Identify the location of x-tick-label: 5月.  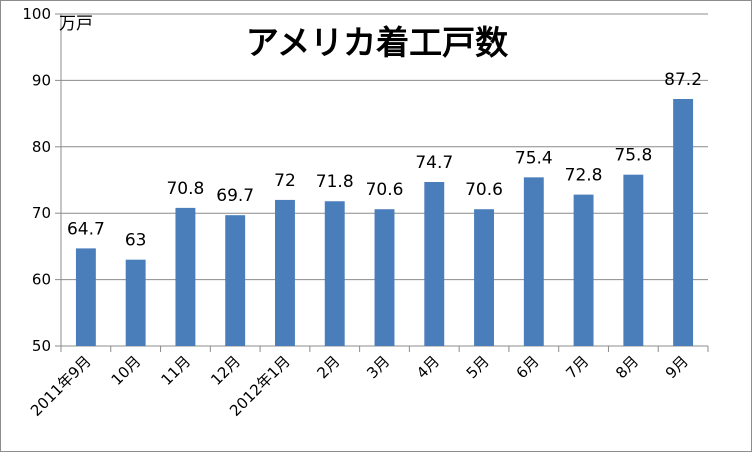
(478, 367).